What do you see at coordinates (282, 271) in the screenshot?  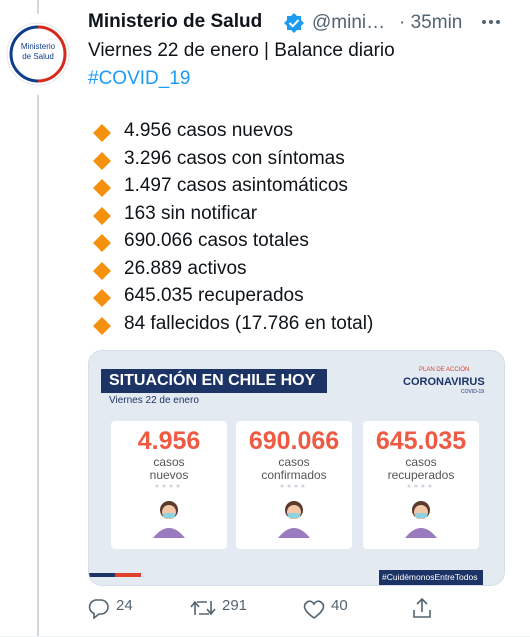 I see `bullet-item: 26.889 activos` at bounding box center [282, 271].